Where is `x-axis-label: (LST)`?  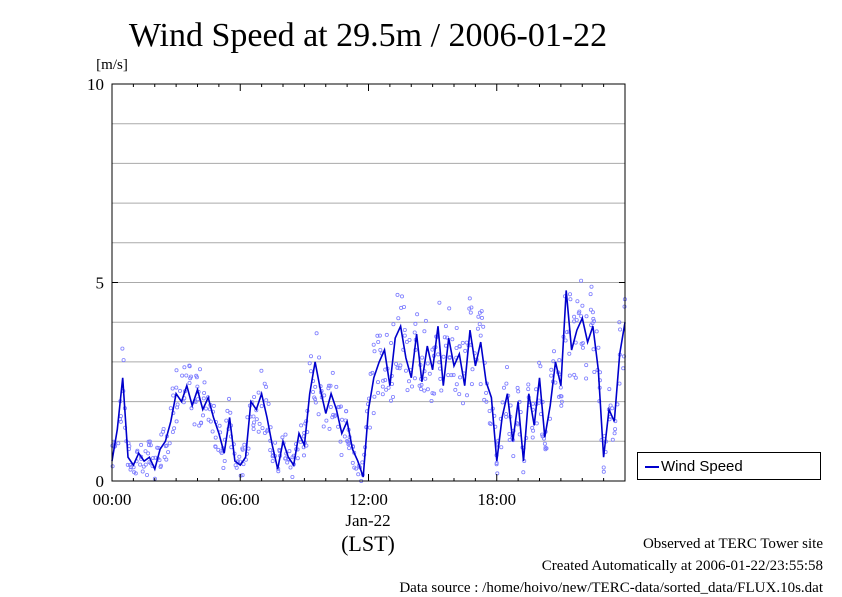
x-axis-label: (LST) is located at coordinates (368, 543).